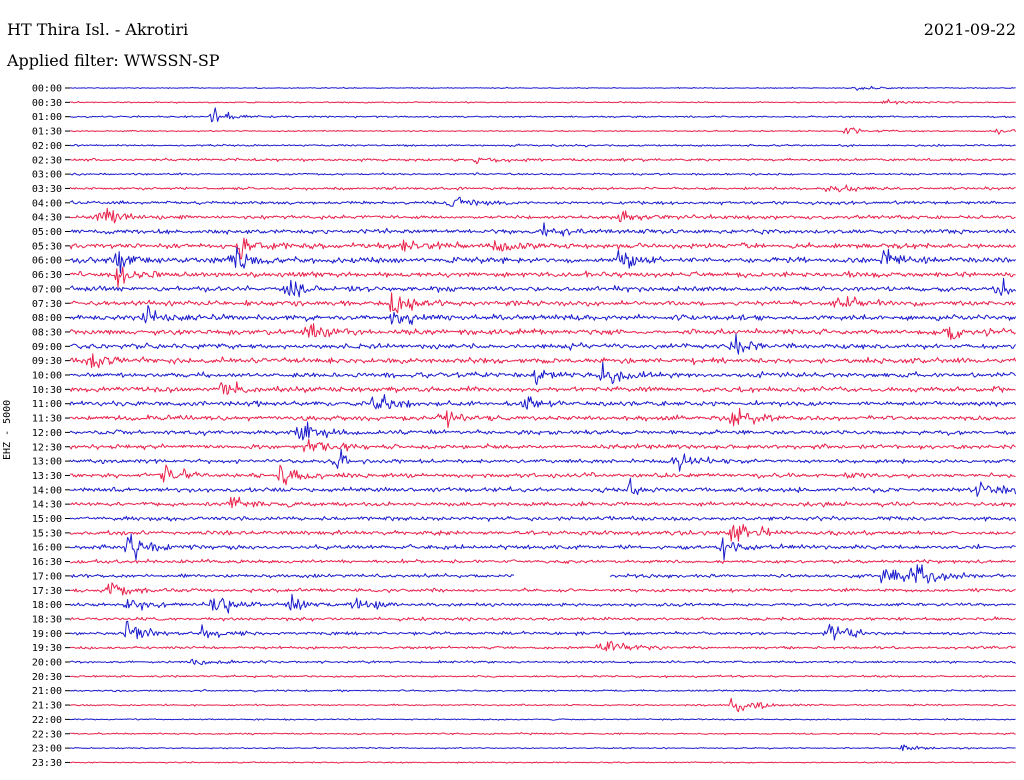 The width and height of the screenshot is (1024, 780). I want to click on time-tick-label: 11:00, so click(47, 404).